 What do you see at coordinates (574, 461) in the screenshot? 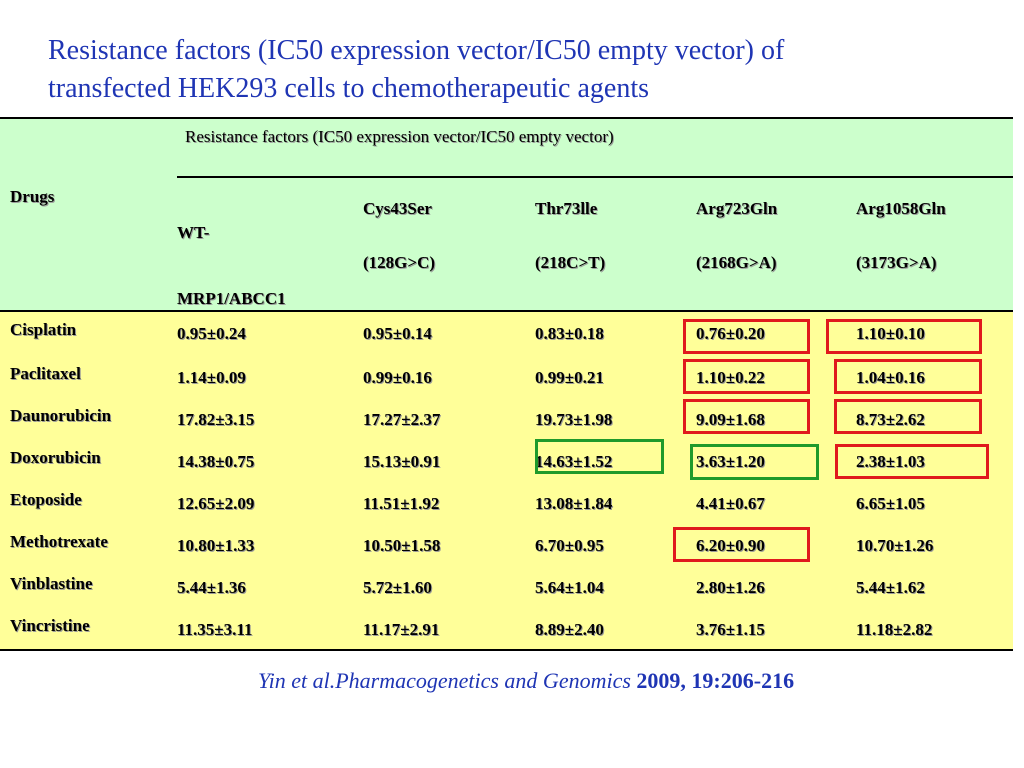
I see `value: 14.63±1.52` at bounding box center [574, 461].